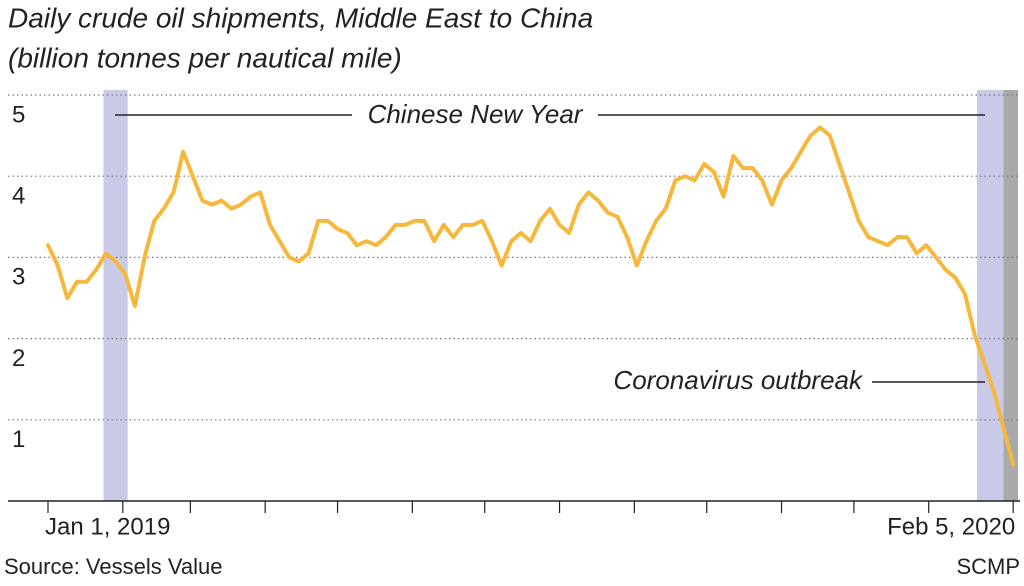 The image size is (1024, 586). What do you see at coordinates (113, 566) in the screenshot?
I see `source: Source: Vessels Value` at bounding box center [113, 566].